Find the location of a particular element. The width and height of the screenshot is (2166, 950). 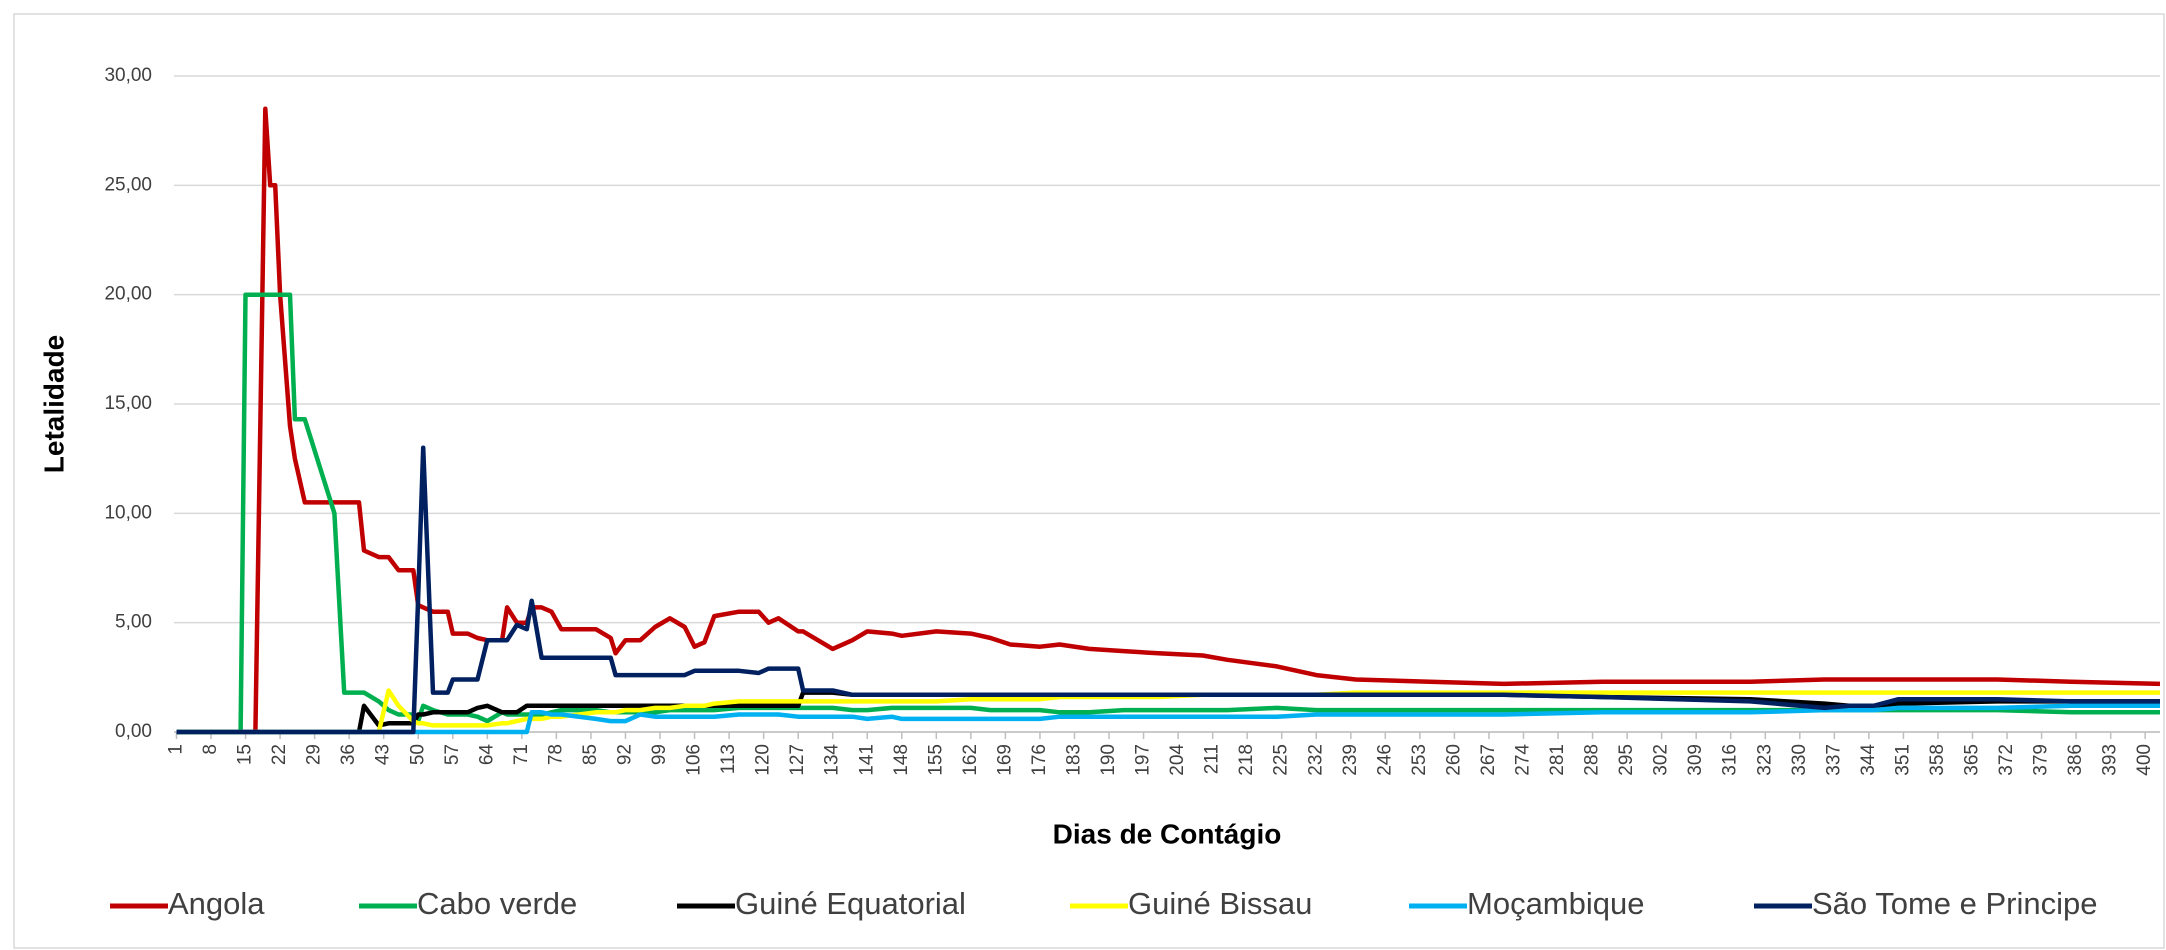

x-tick-label: 78 is located at coordinates (555, 754).